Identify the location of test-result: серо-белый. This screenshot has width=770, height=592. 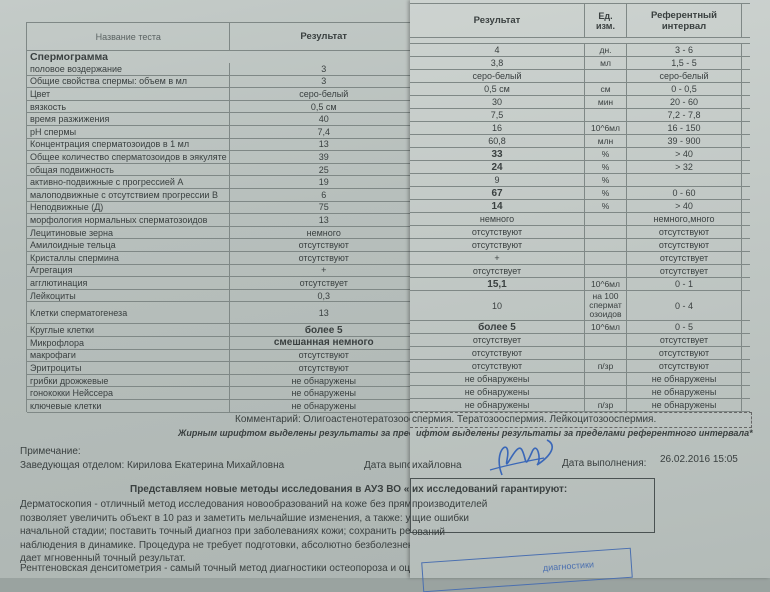
(324, 94).